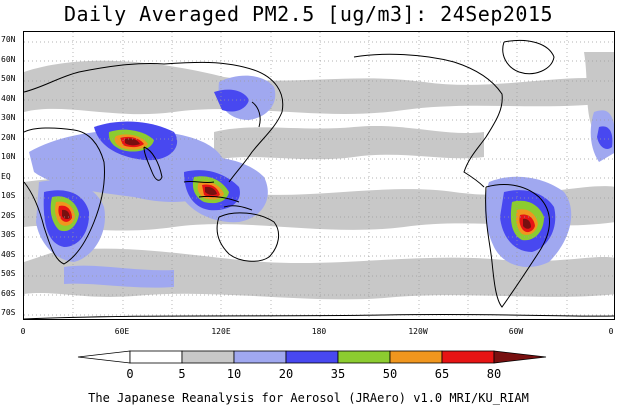 The width and height of the screenshot is (617, 410). Describe the element at coordinates (8, 137) in the screenshot. I see `lat-label-20n: 20N` at that location.